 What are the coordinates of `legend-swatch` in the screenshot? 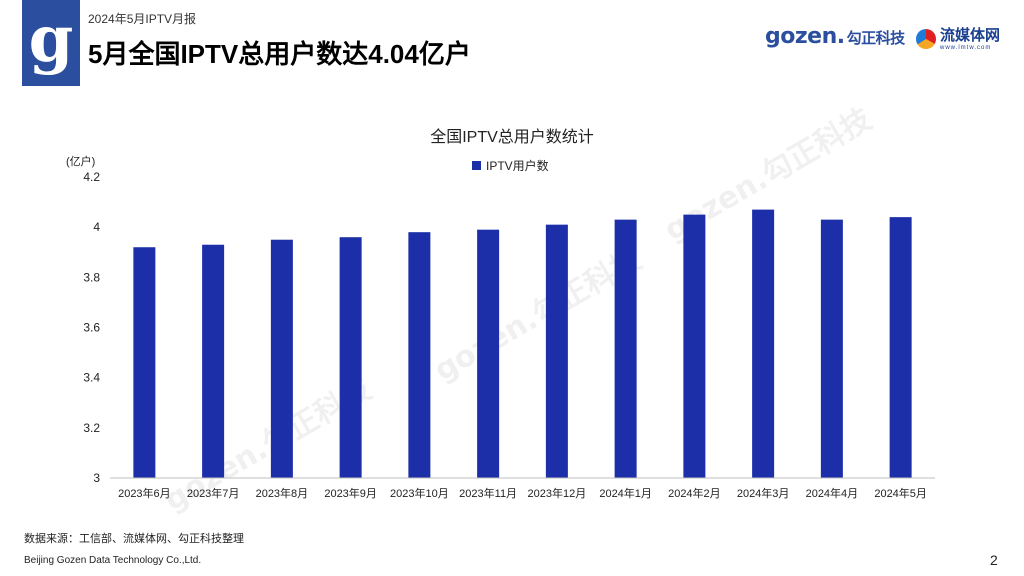 It's located at (476, 165).